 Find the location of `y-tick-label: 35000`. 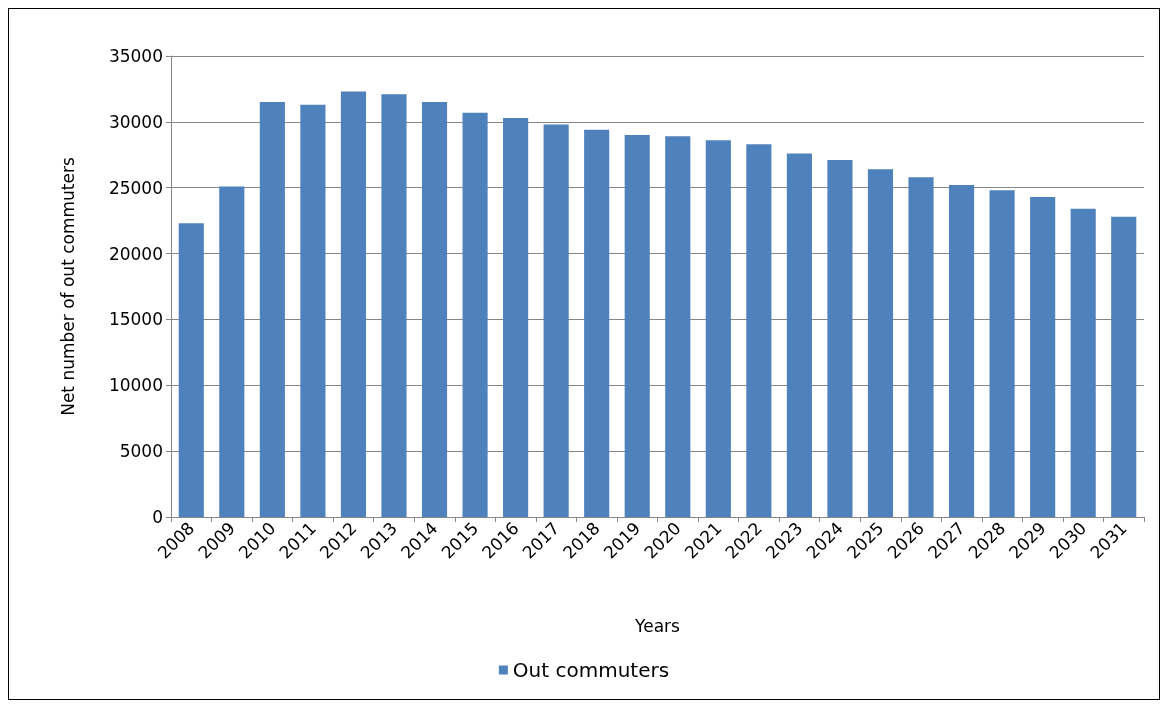

y-tick-label: 35000 is located at coordinates (135, 56).